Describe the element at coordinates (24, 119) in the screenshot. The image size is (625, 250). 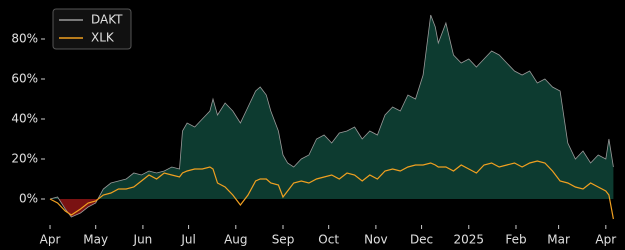
I see `y-tick-label: 40%` at that location.